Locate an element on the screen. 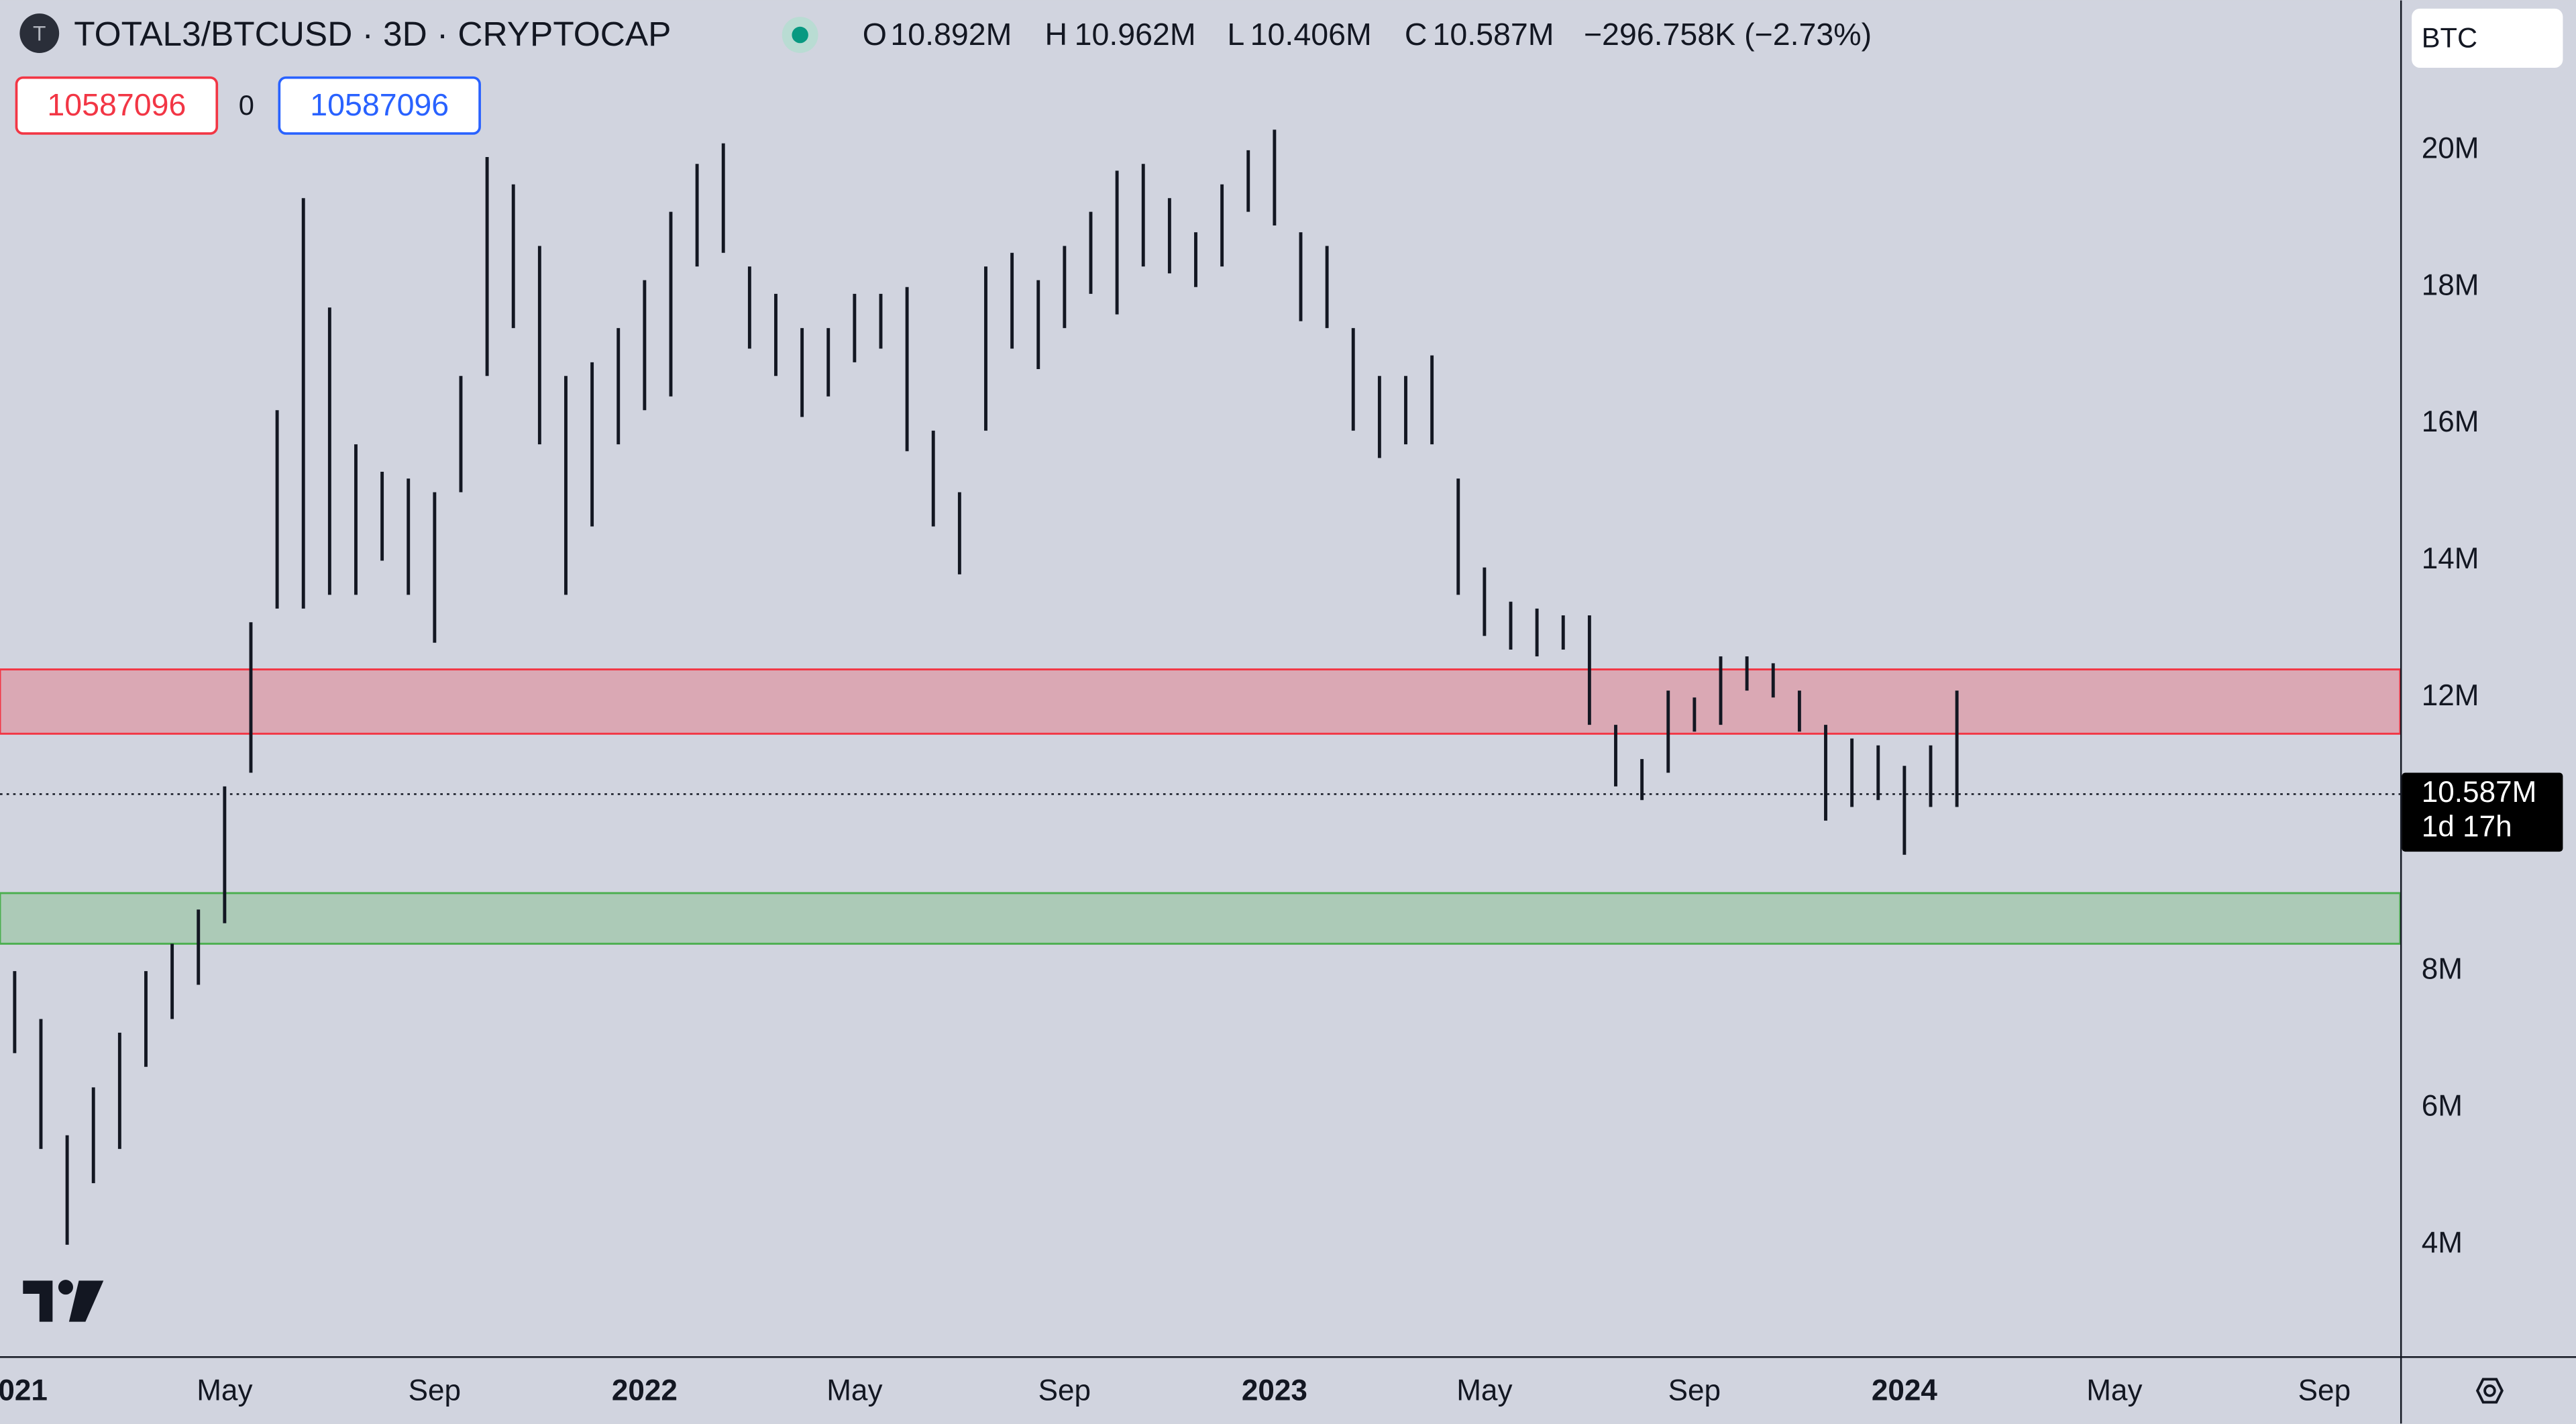  x-tick-label: 2021 is located at coordinates (24, 1390).